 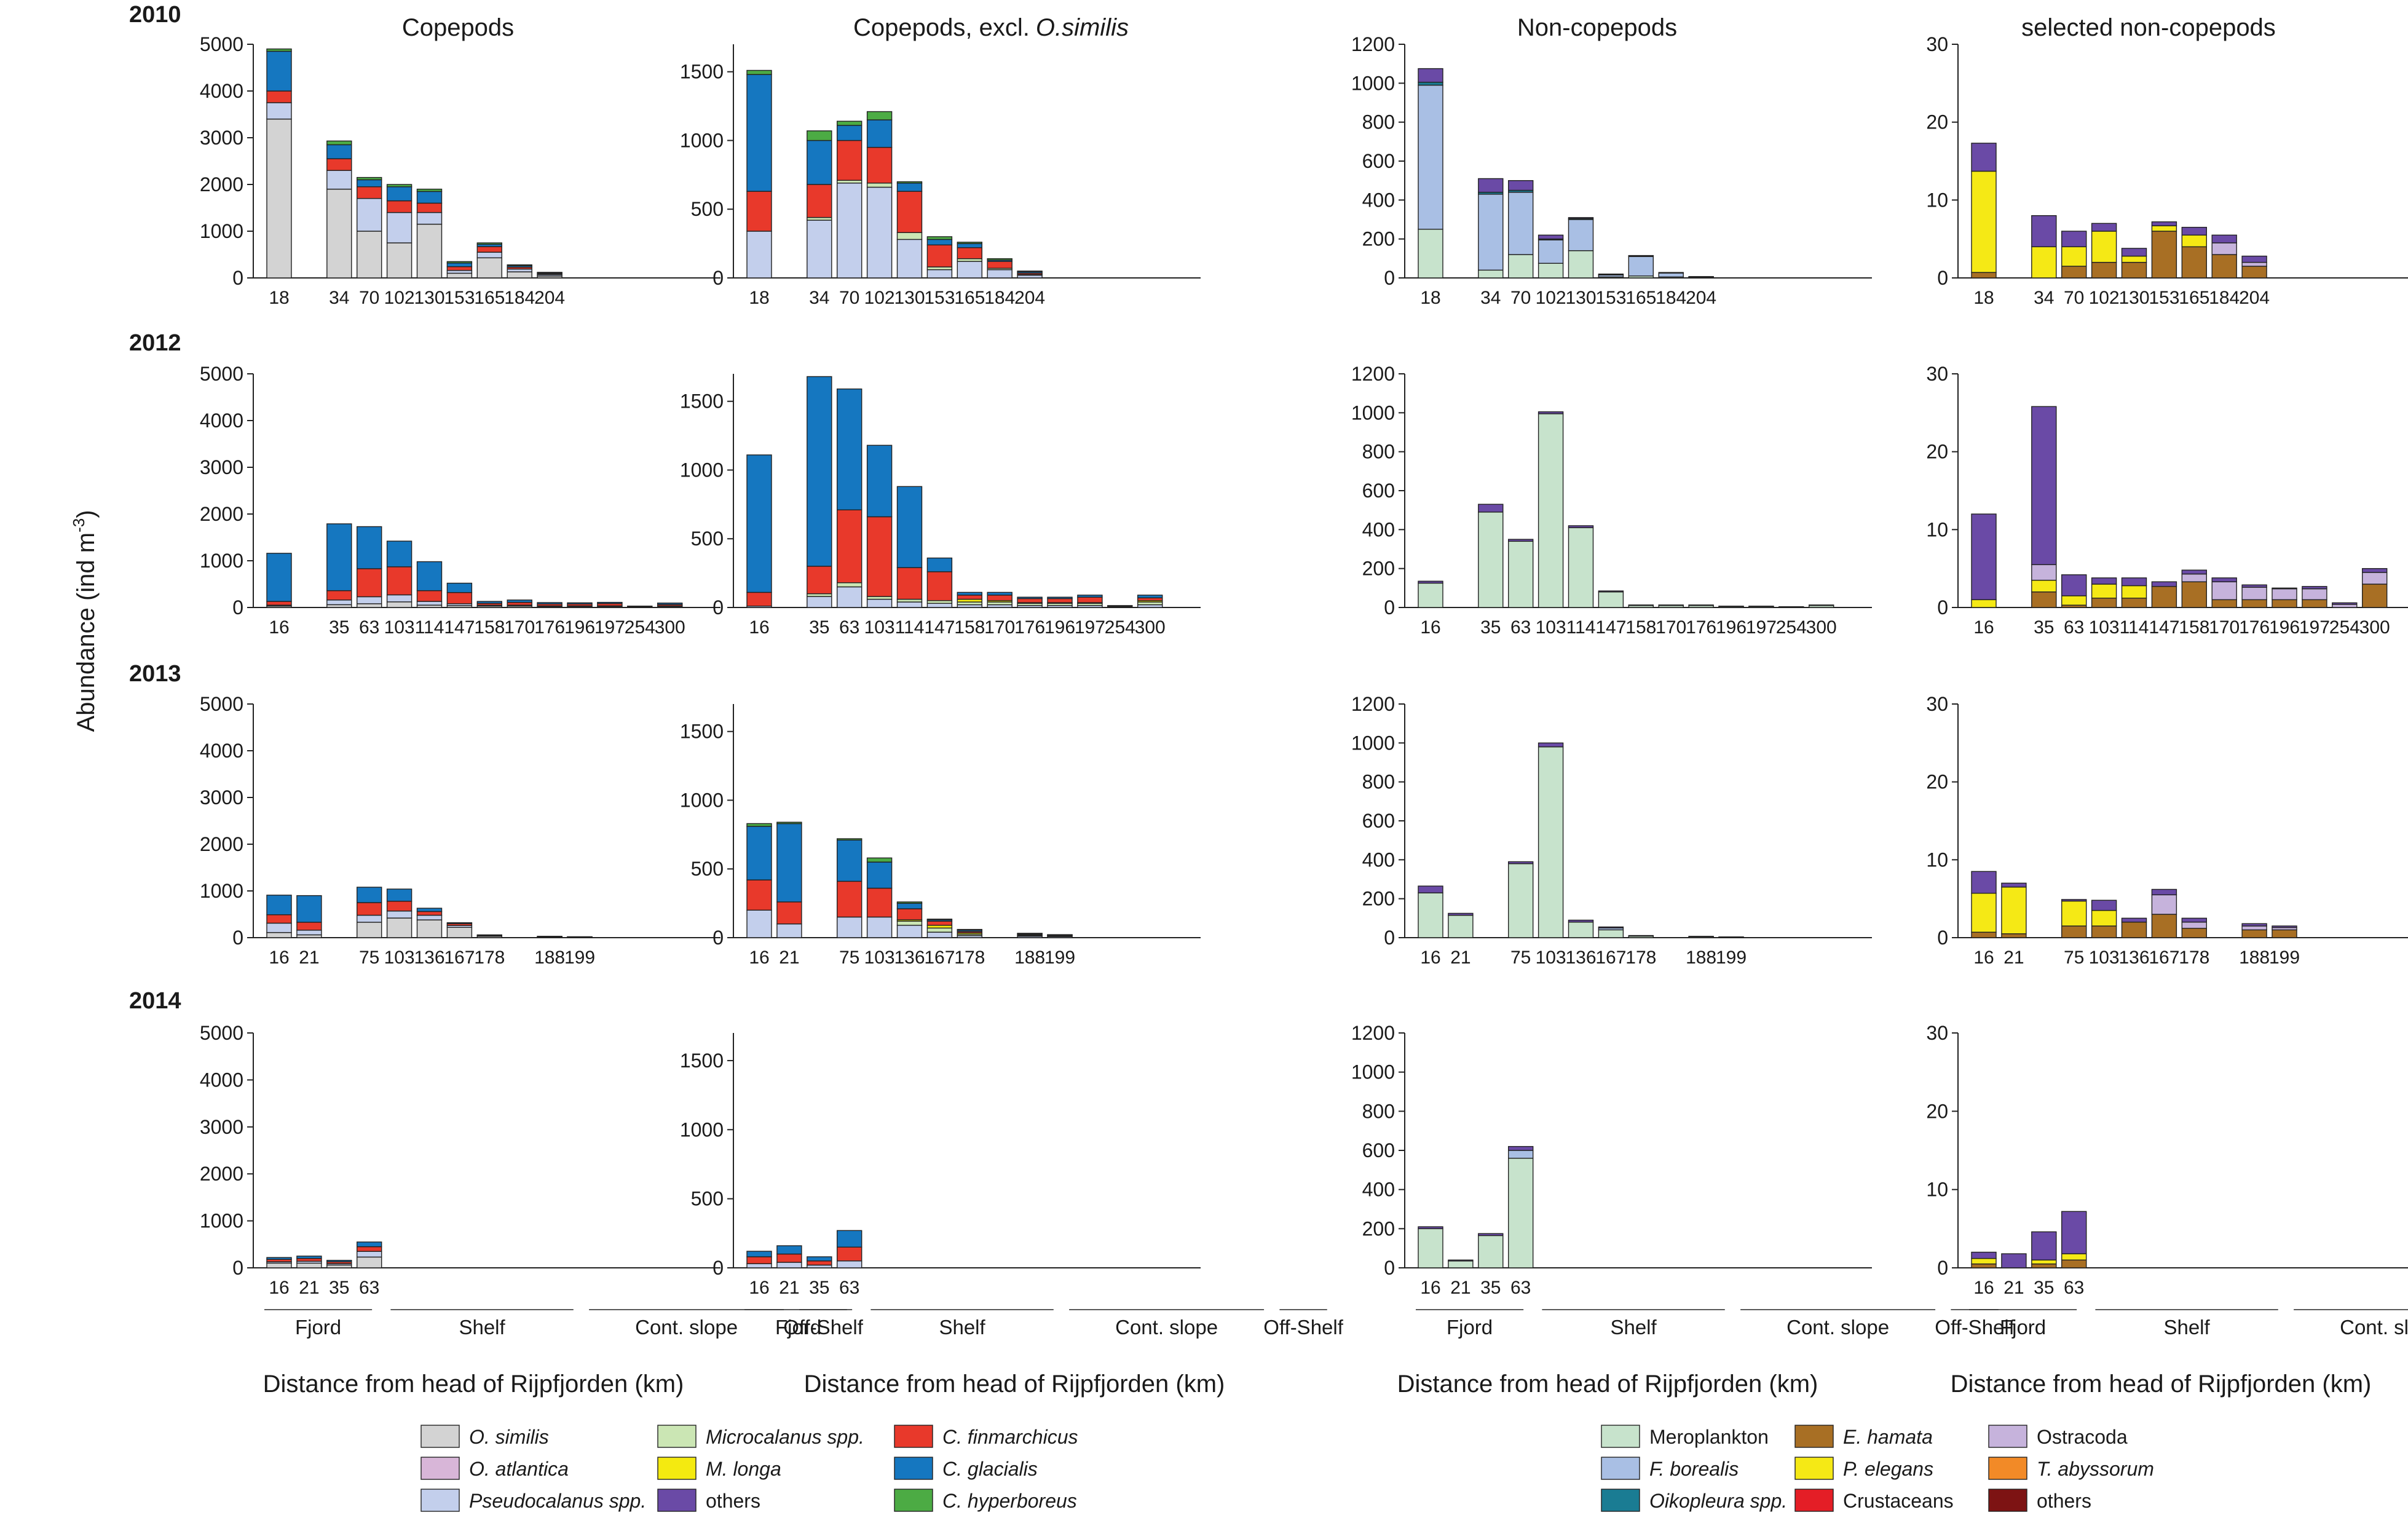 I want to click on x-tick-label-197: 197, so click(x=1090, y=627).